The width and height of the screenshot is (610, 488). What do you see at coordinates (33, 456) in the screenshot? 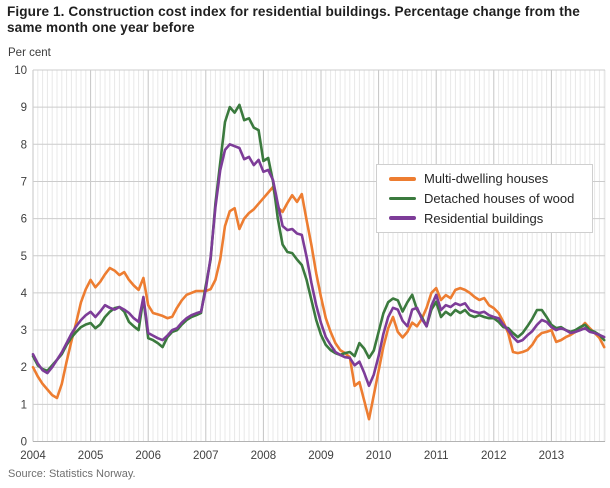
I see `x-tick-label: 2004` at bounding box center [33, 456].